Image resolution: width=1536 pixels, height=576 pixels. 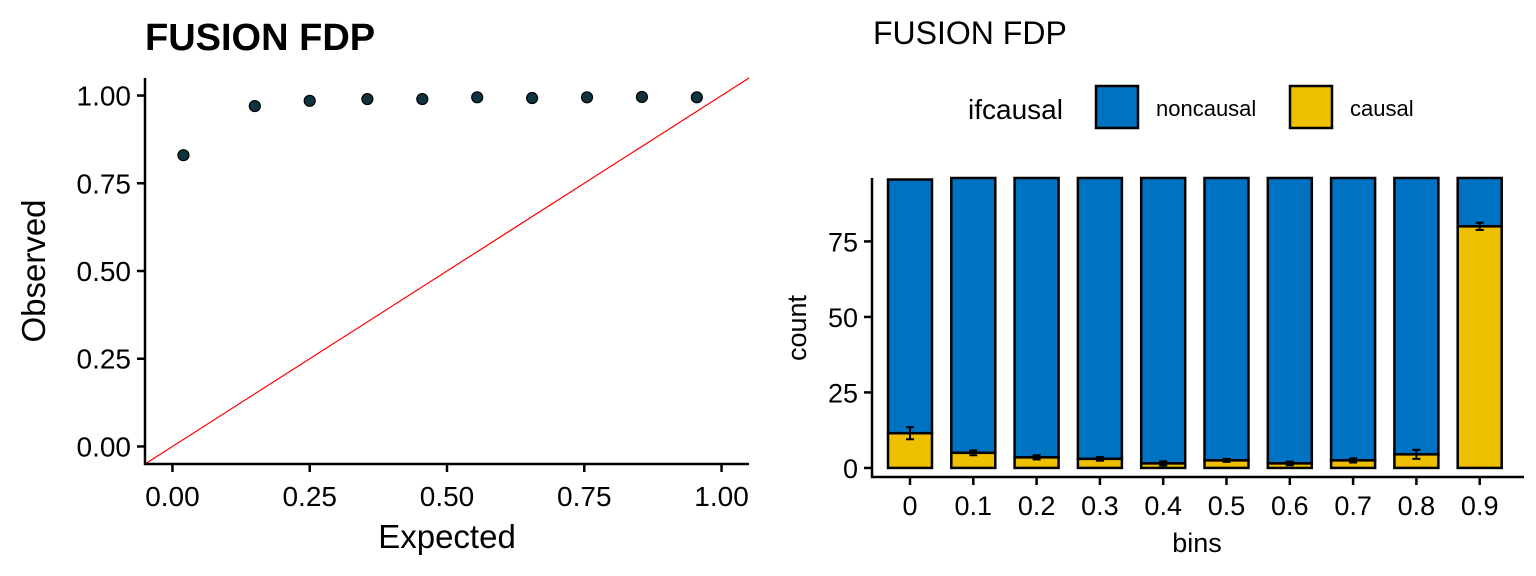 I want to click on right-y-tick-label: 25, so click(x=843, y=393).